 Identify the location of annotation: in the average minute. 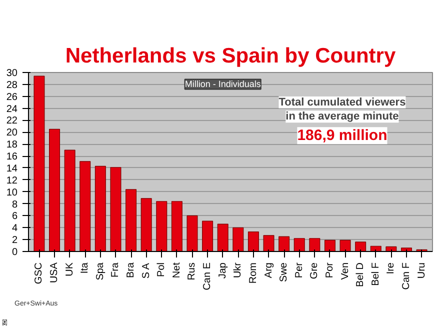
(342, 116).